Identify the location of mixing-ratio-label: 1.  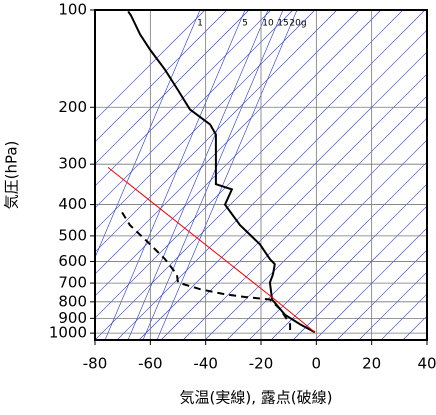
(200, 24).